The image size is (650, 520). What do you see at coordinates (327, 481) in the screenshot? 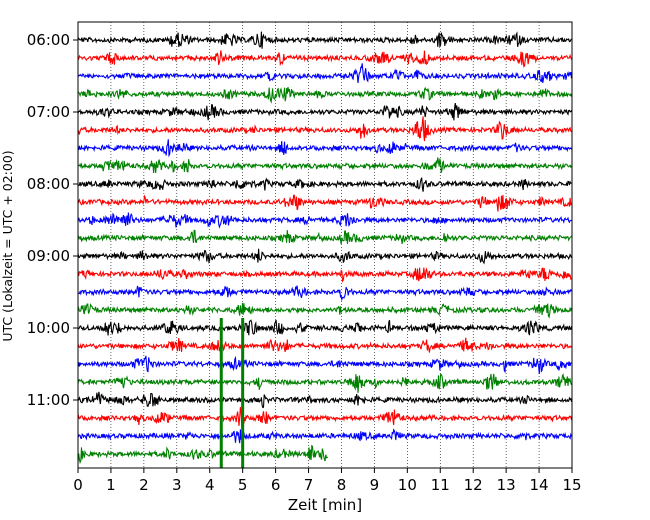
I see `x-axis: 0 1 2 3 4 5 6 7 8 9 10 11 12 13 14 15` at bounding box center [327, 481].